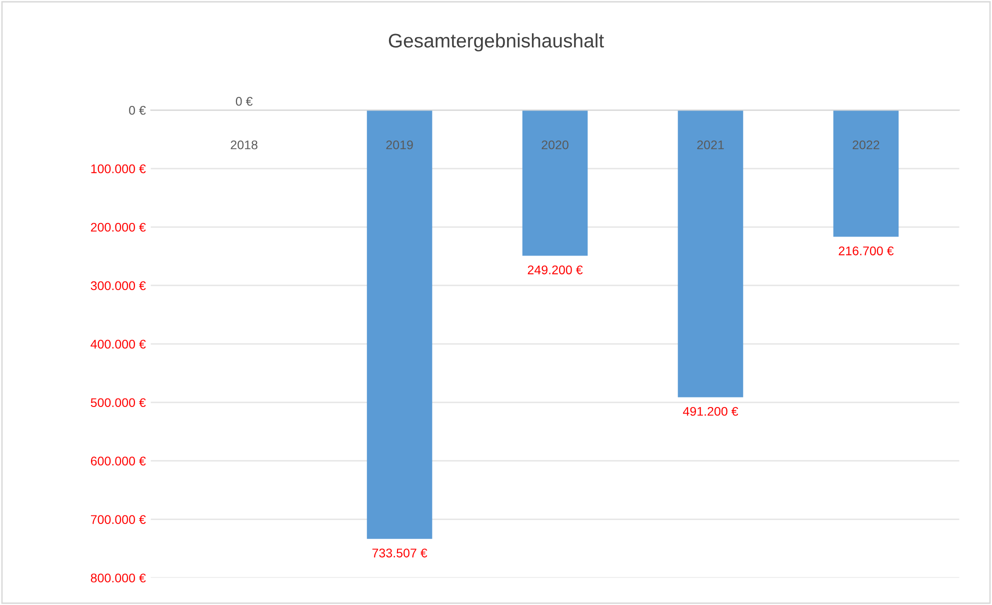 This screenshot has width=992, height=605. Describe the element at coordinates (866, 145) in the screenshot. I see `x-tick-label: 2022` at that location.